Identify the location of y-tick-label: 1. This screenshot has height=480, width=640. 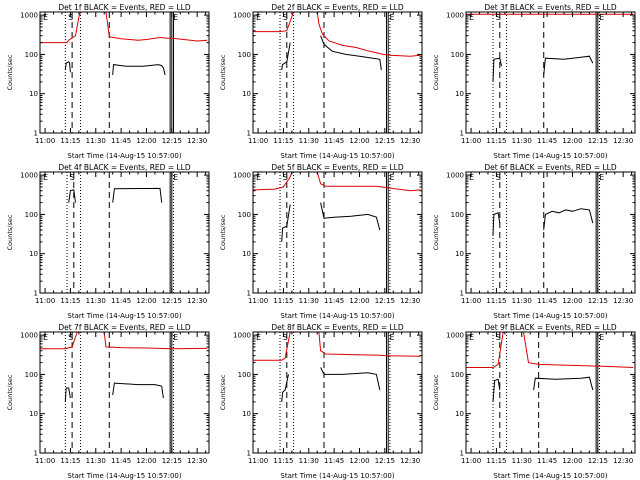
(249, 134).